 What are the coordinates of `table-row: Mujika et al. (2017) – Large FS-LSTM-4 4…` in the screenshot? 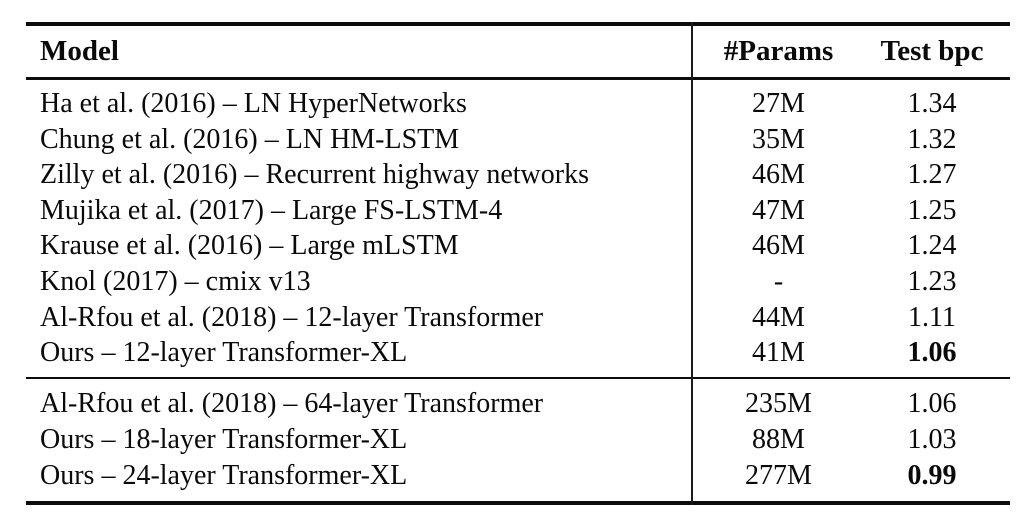 It's located at (518, 211).